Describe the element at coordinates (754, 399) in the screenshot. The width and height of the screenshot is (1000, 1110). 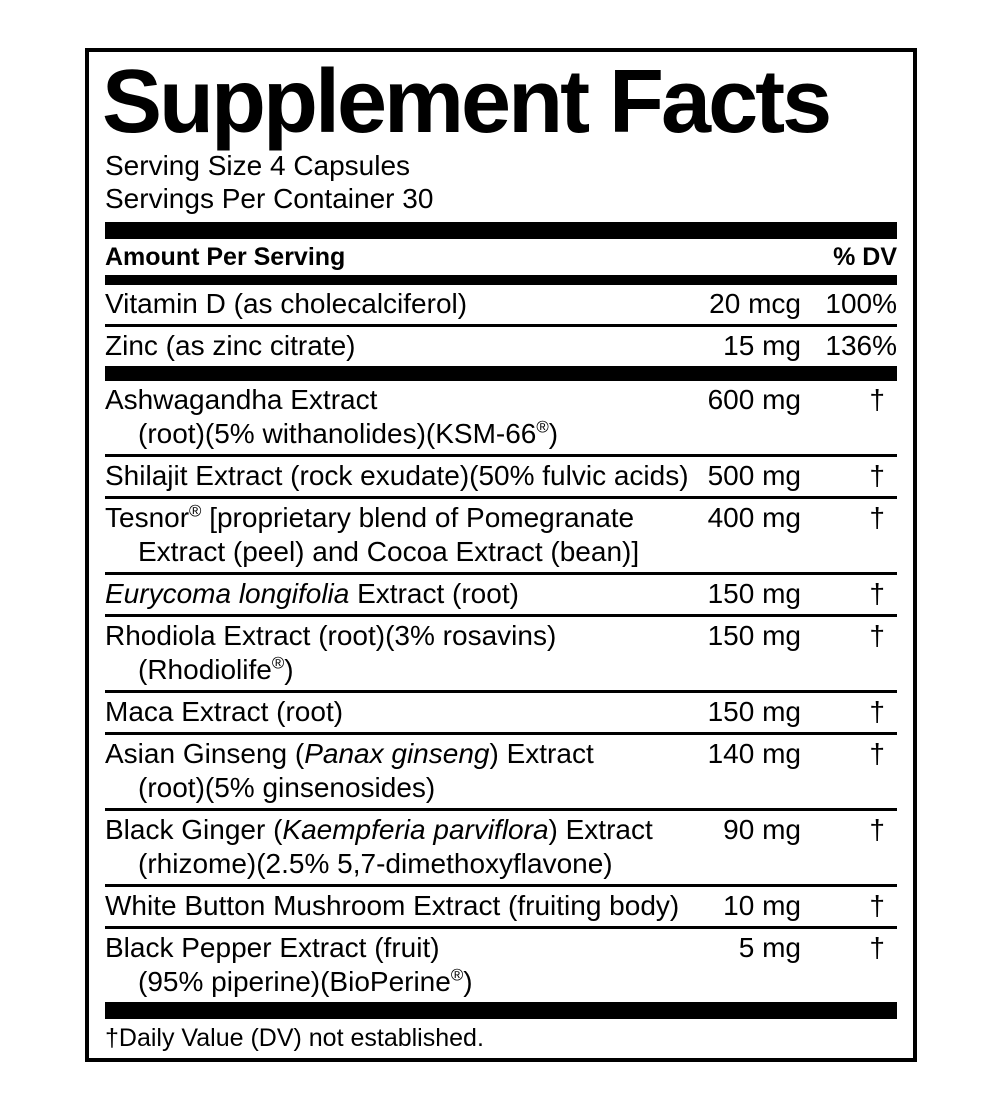
I see `ingredient-amount: 600 mg` at that location.